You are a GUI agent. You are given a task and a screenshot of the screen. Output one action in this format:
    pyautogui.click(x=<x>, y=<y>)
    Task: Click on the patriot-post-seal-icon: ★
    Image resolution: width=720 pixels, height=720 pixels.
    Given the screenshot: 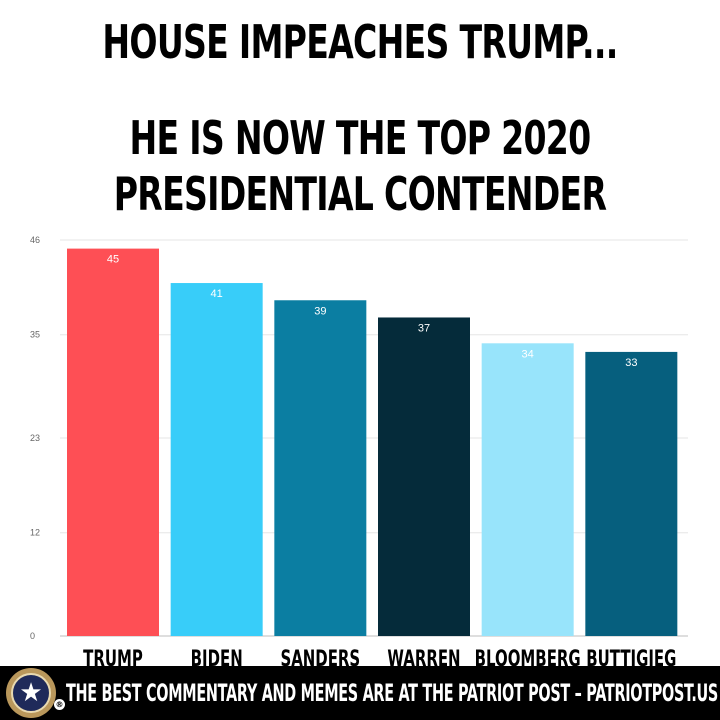 What is the action you would take?
    pyautogui.click(x=31, y=693)
    